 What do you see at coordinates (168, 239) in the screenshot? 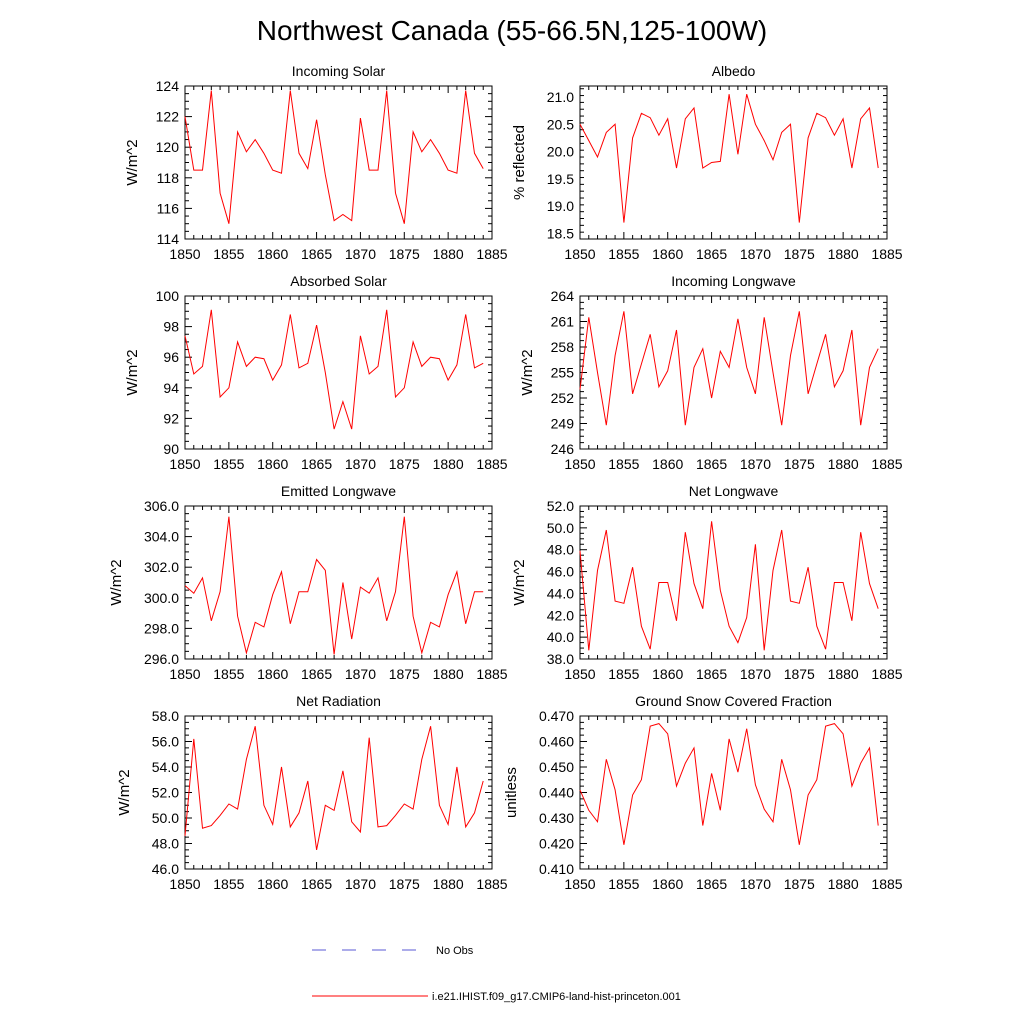
I see `y-tick-label: 114` at bounding box center [168, 239].